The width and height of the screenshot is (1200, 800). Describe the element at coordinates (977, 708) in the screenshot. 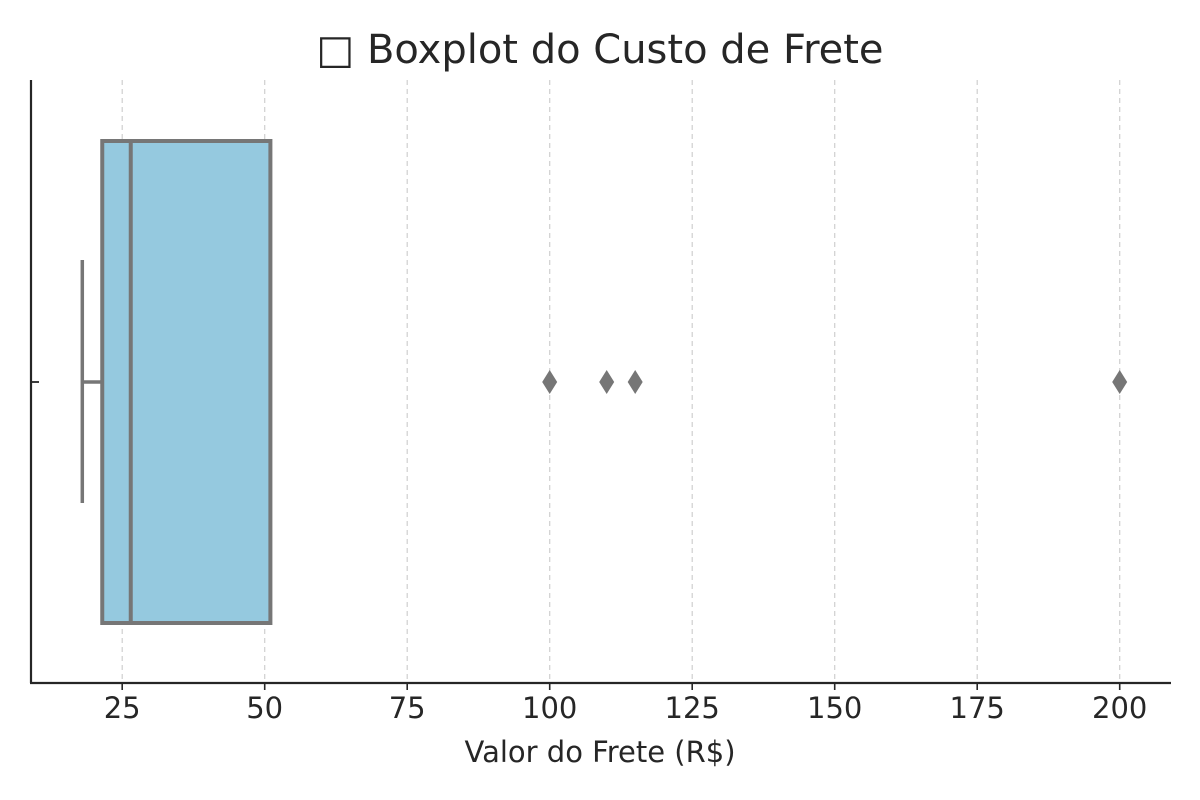

I see `x-tick-label-175: 175` at that location.